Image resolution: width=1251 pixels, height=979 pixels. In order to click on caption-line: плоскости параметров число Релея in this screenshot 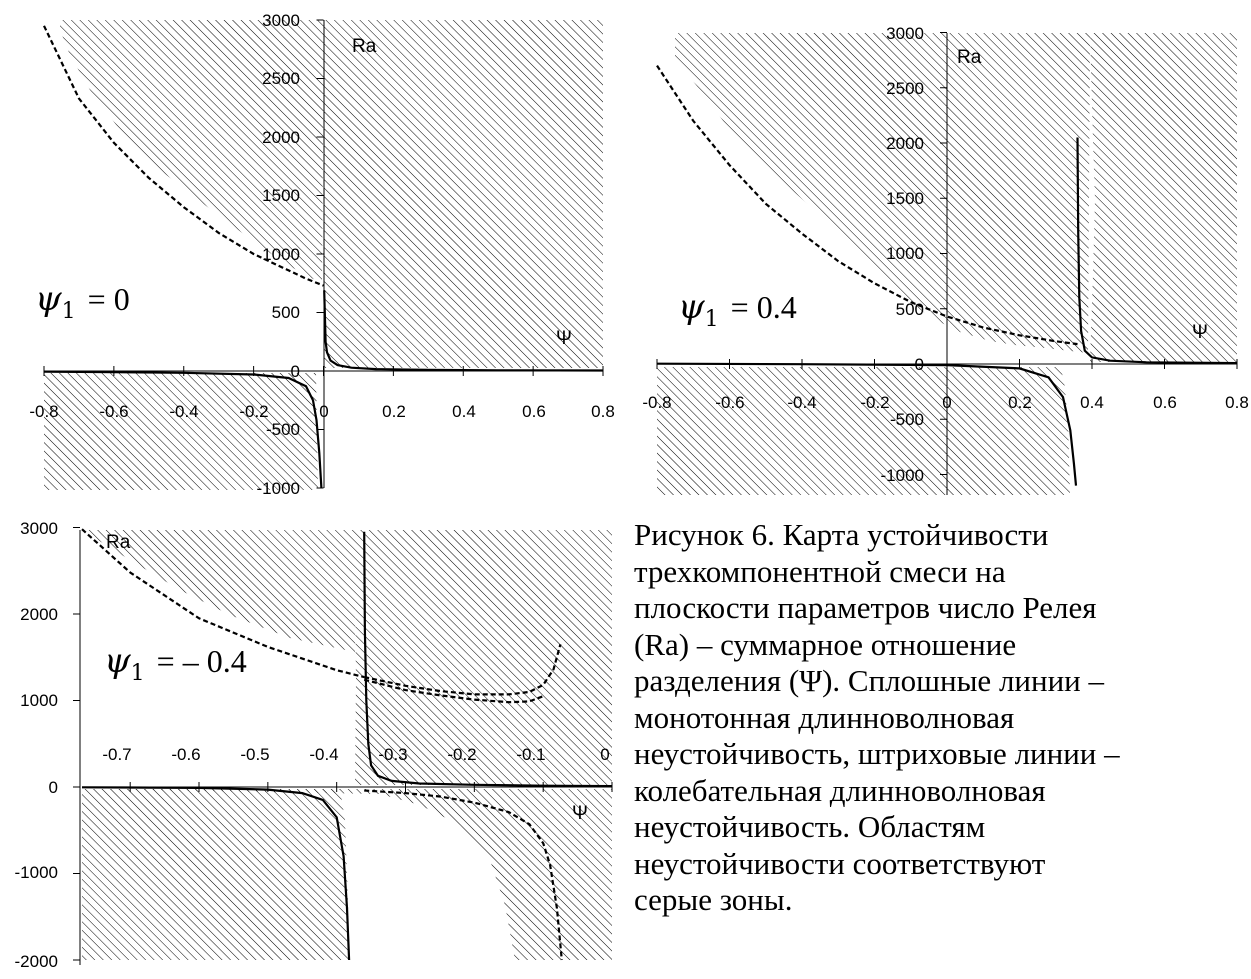, I will do `click(865, 607)`.